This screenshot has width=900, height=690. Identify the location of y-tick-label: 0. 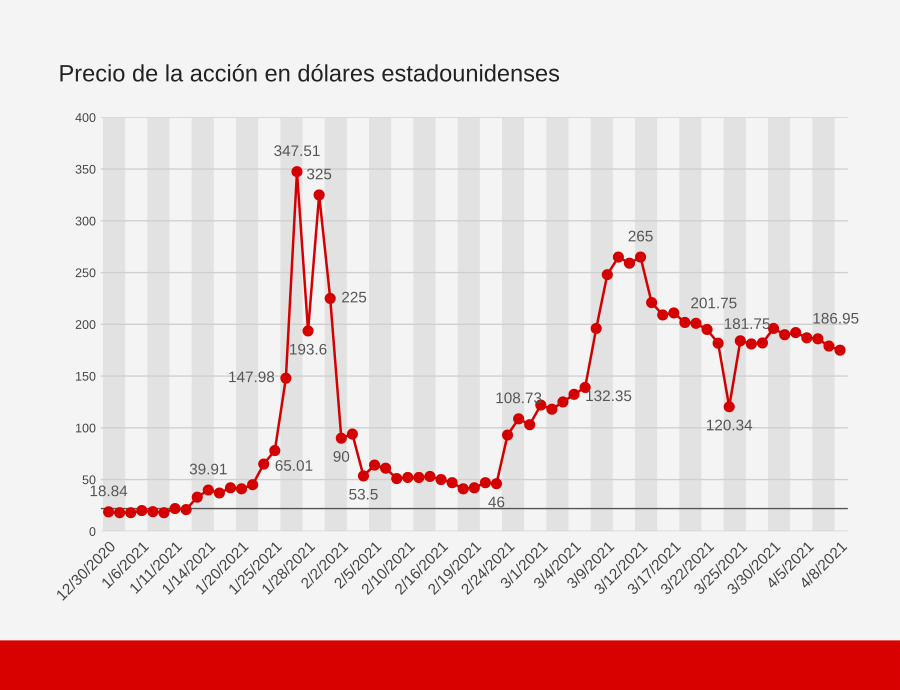
(92, 531).